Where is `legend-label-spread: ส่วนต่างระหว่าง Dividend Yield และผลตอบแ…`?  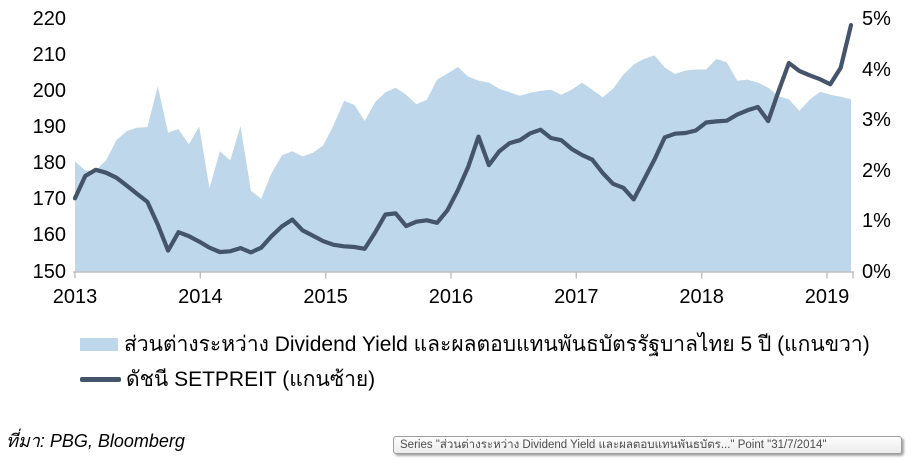
legend-label-spread: ส่วนต่างระหว่าง Dividend Yield และผลตอบแ… is located at coordinates (497, 344).